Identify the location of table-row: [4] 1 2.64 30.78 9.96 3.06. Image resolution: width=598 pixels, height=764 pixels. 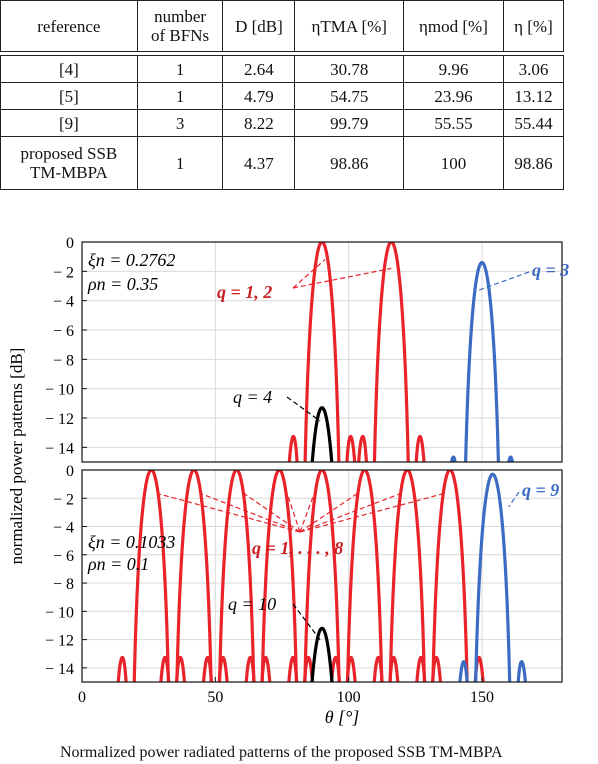
(282, 69).